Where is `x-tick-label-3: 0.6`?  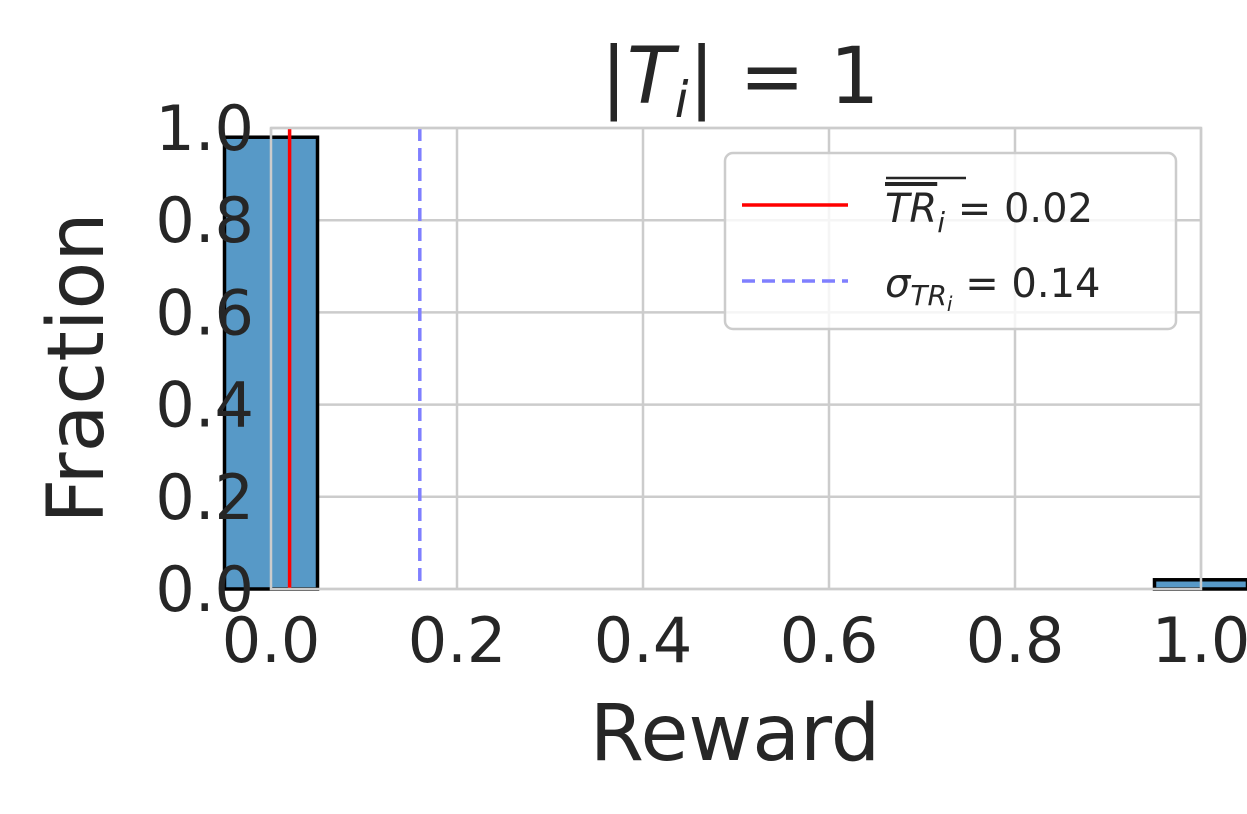
x-tick-label-3: 0.6 is located at coordinates (829, 640).